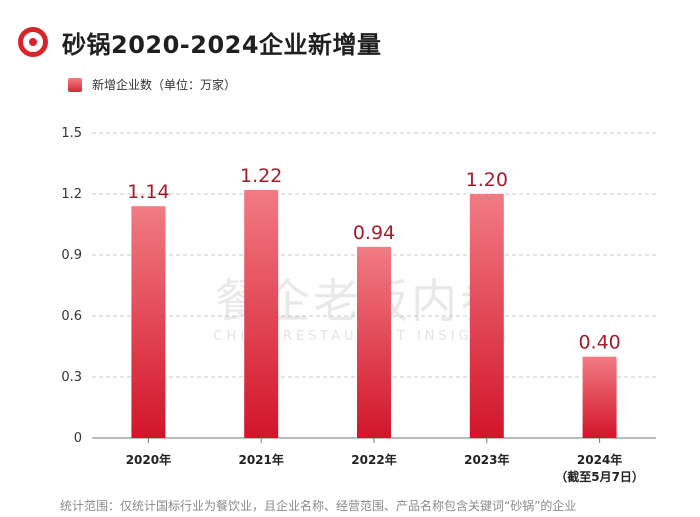 The image size is (700, 517). Describe the element at coordinates (260, 459) in the screenshot. I see `x-tick-label: 2021年` at that location.